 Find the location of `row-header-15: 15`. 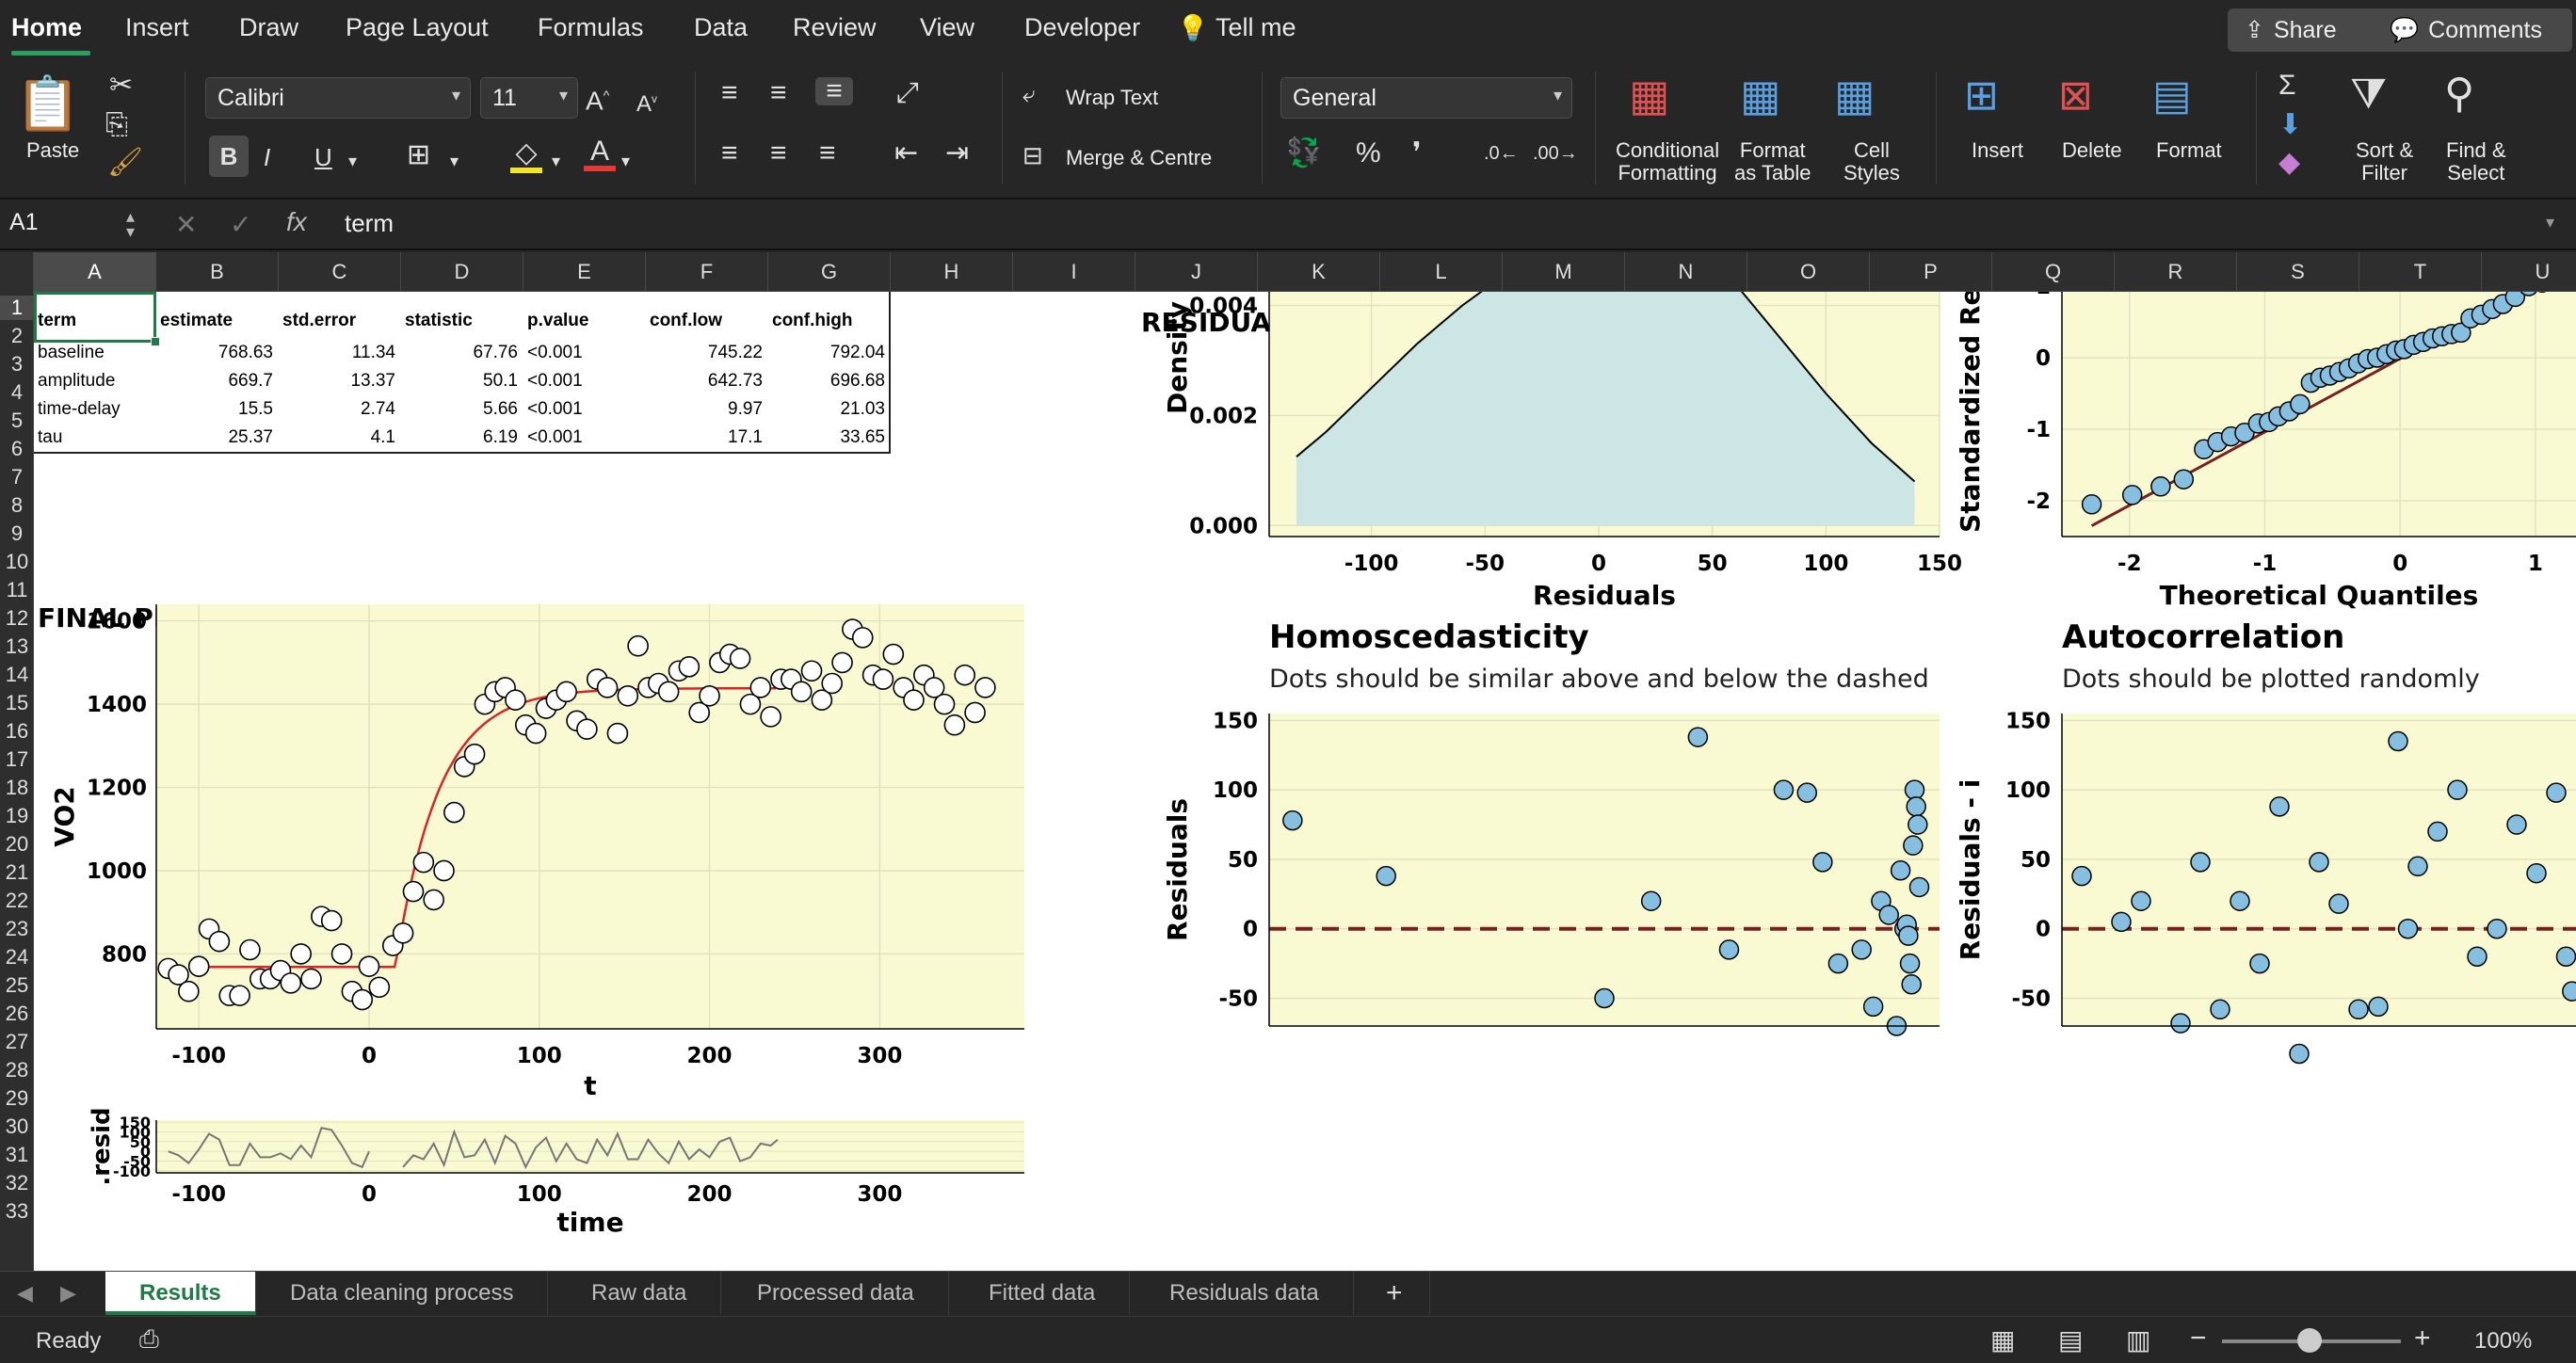

row-header-15: 15 is located at coordinates (17, 703).